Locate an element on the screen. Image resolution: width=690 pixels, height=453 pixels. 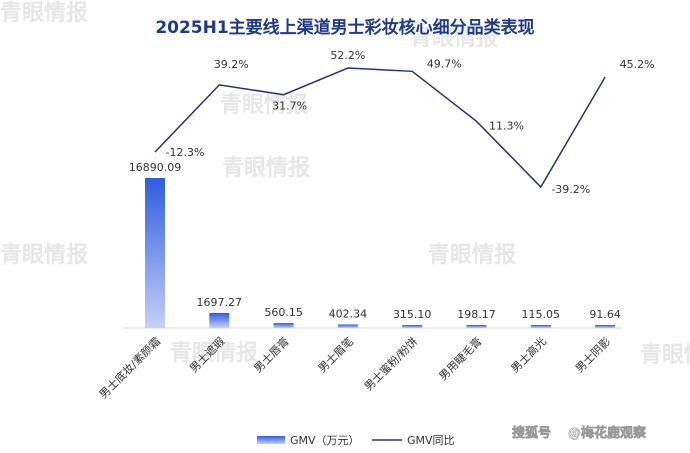
legend-line-label: GMV同比 is located at coordinates (431, 440).